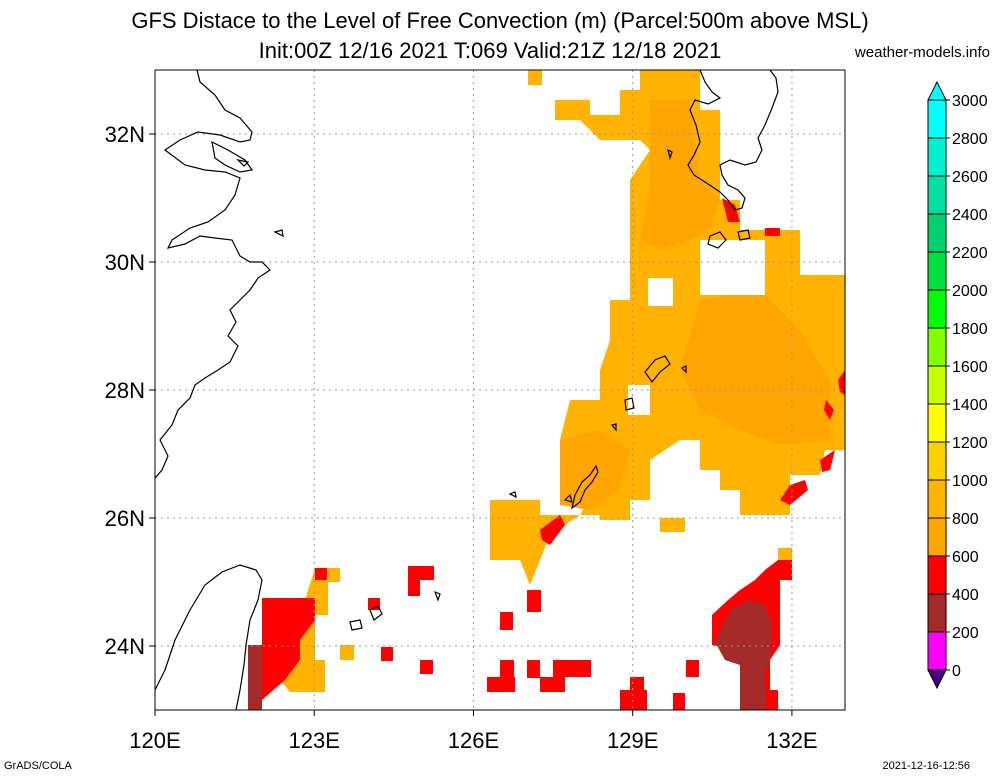 The width and height of the screenshot is (1000, 779). What do you see at coordinates (125, 390) in the screenshot?
I see `lat-label-28: 28N` at bounding box center [125, 390].